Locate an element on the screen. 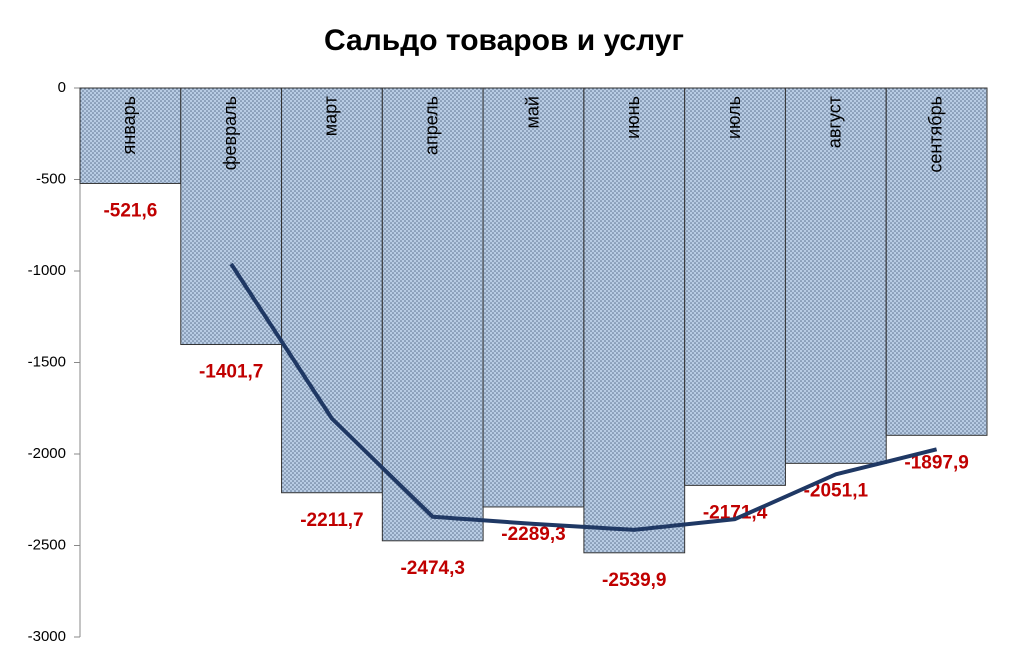  value-label: -2289,3 is located at coordinates (533, 534).